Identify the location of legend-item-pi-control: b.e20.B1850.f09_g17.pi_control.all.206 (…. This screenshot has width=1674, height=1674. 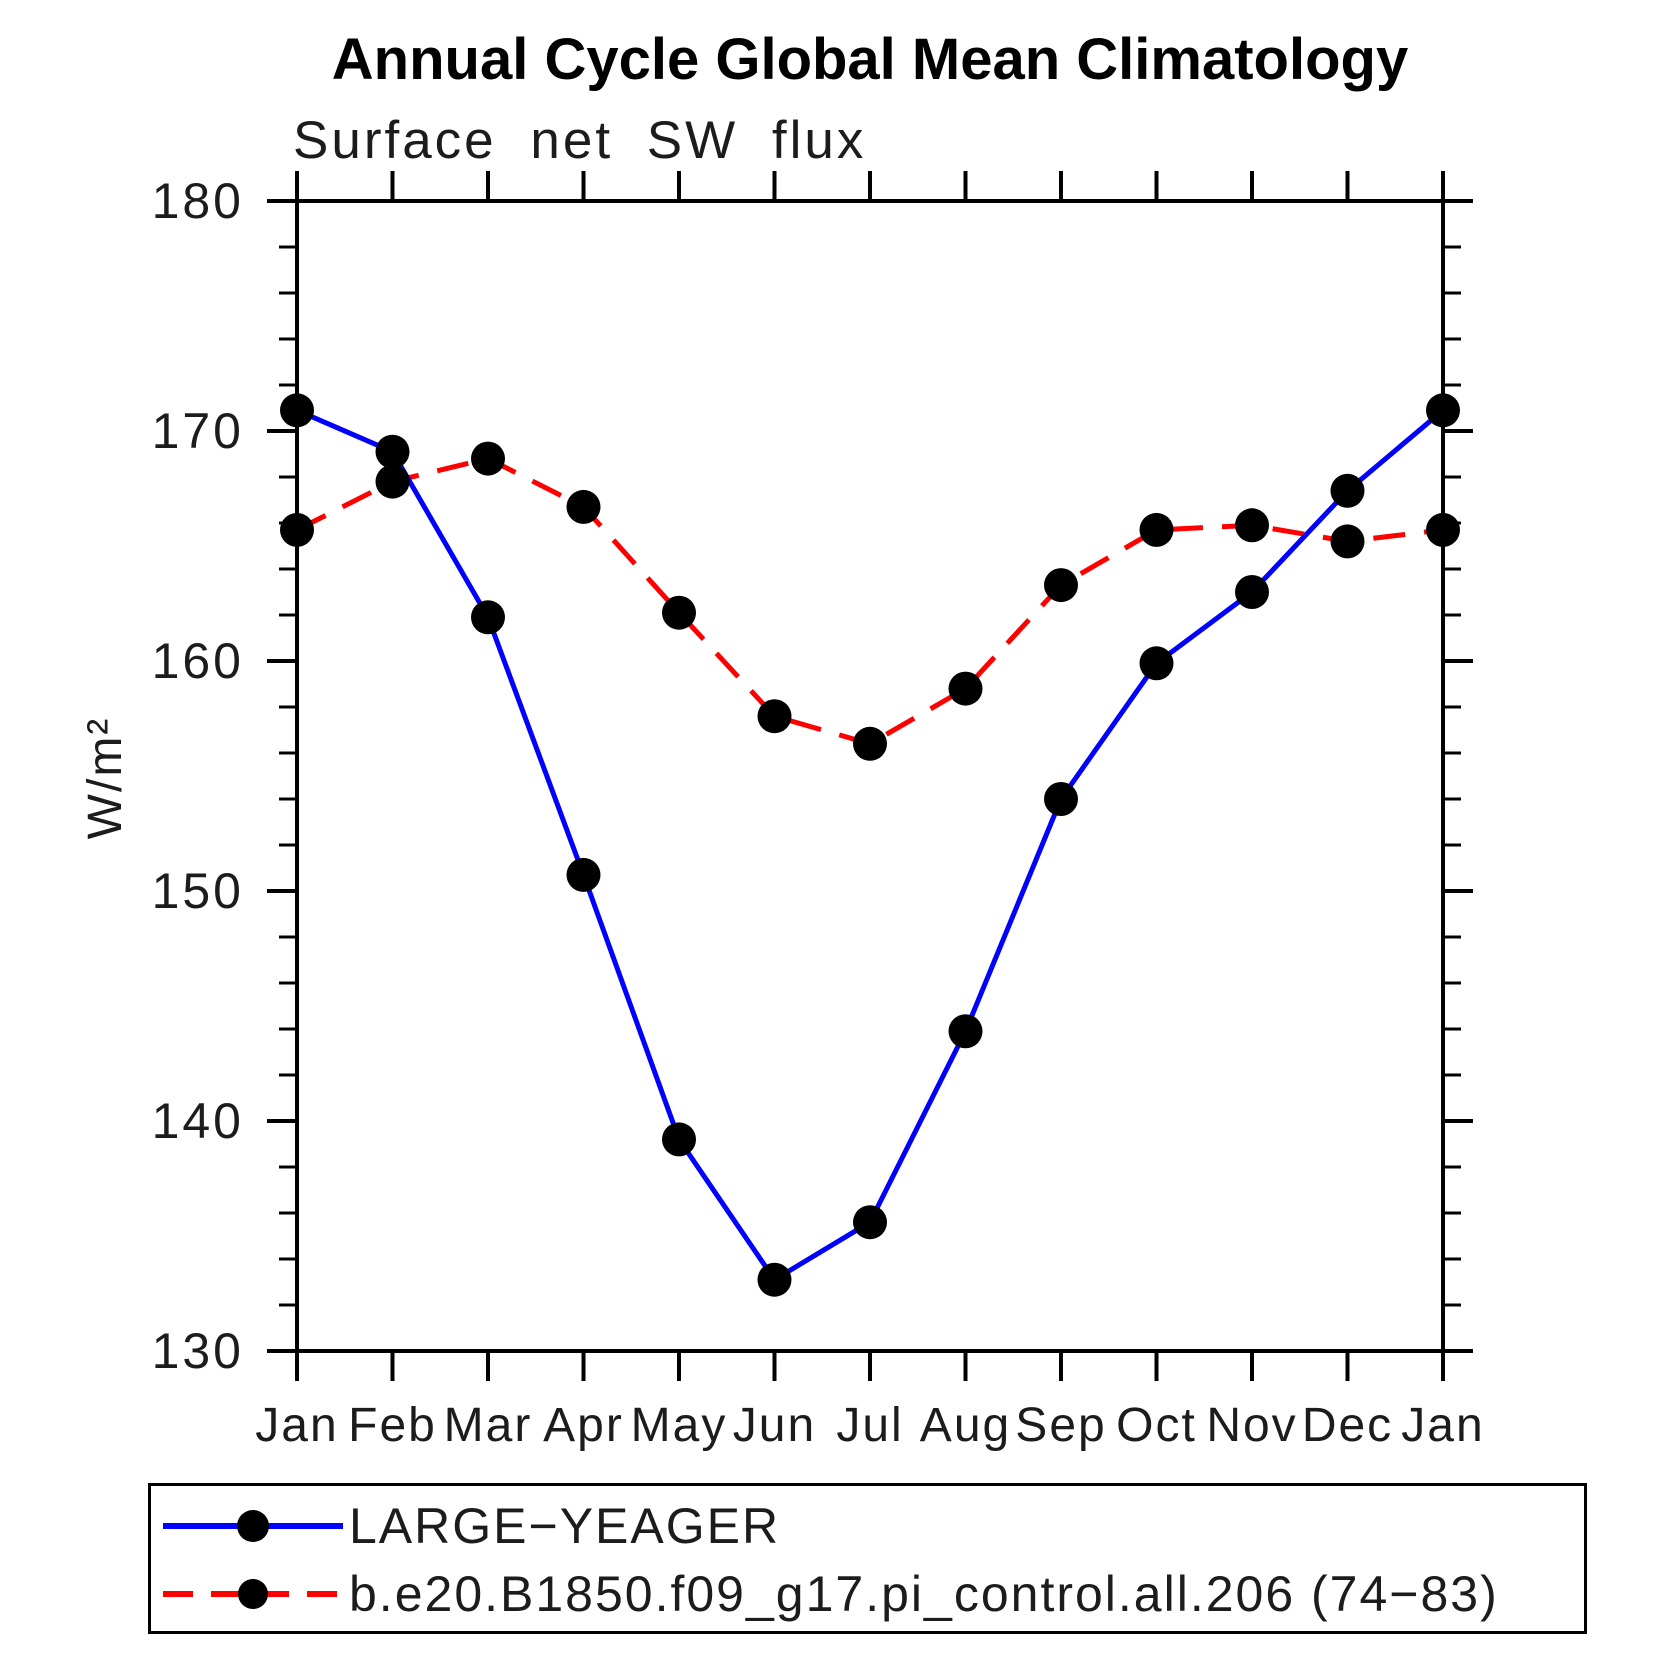
(829, 1594).